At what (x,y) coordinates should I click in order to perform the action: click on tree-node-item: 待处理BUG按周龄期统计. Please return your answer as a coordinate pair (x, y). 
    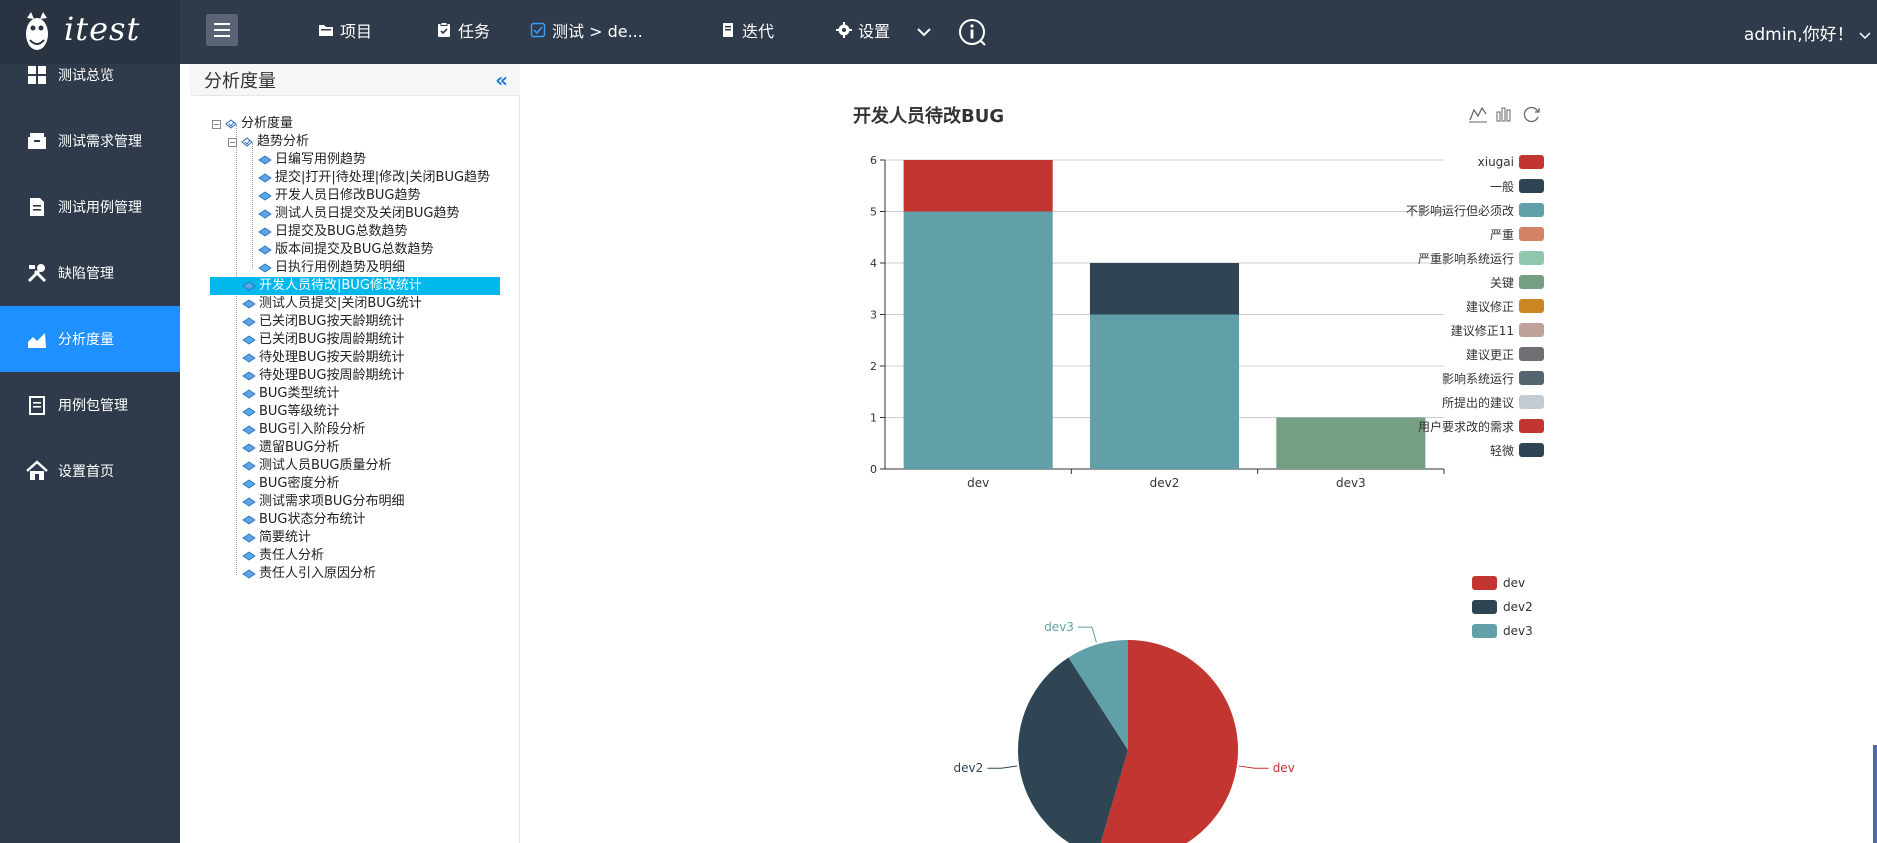
    Looking at the image, I should click on (323, 376).